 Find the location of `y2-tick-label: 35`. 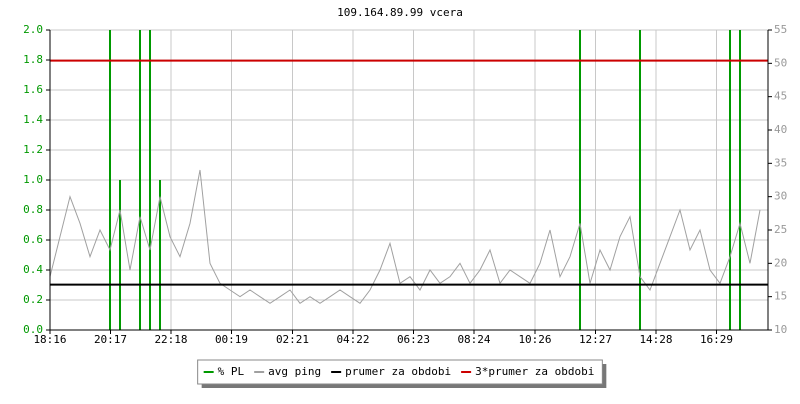

y2-tick-label: 35 is located at coordinates (780, 162).